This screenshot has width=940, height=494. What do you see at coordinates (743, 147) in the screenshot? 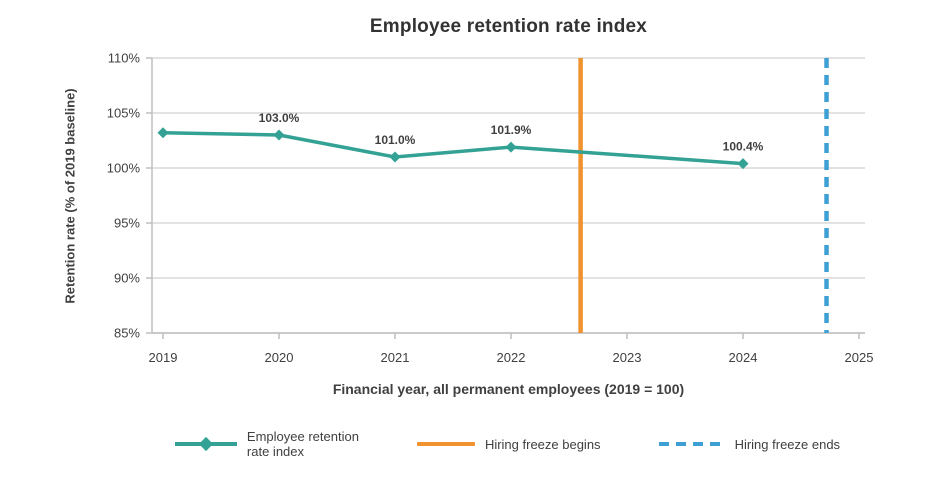
I see `data-label: 100.4%` at bounding box center [743, 147].